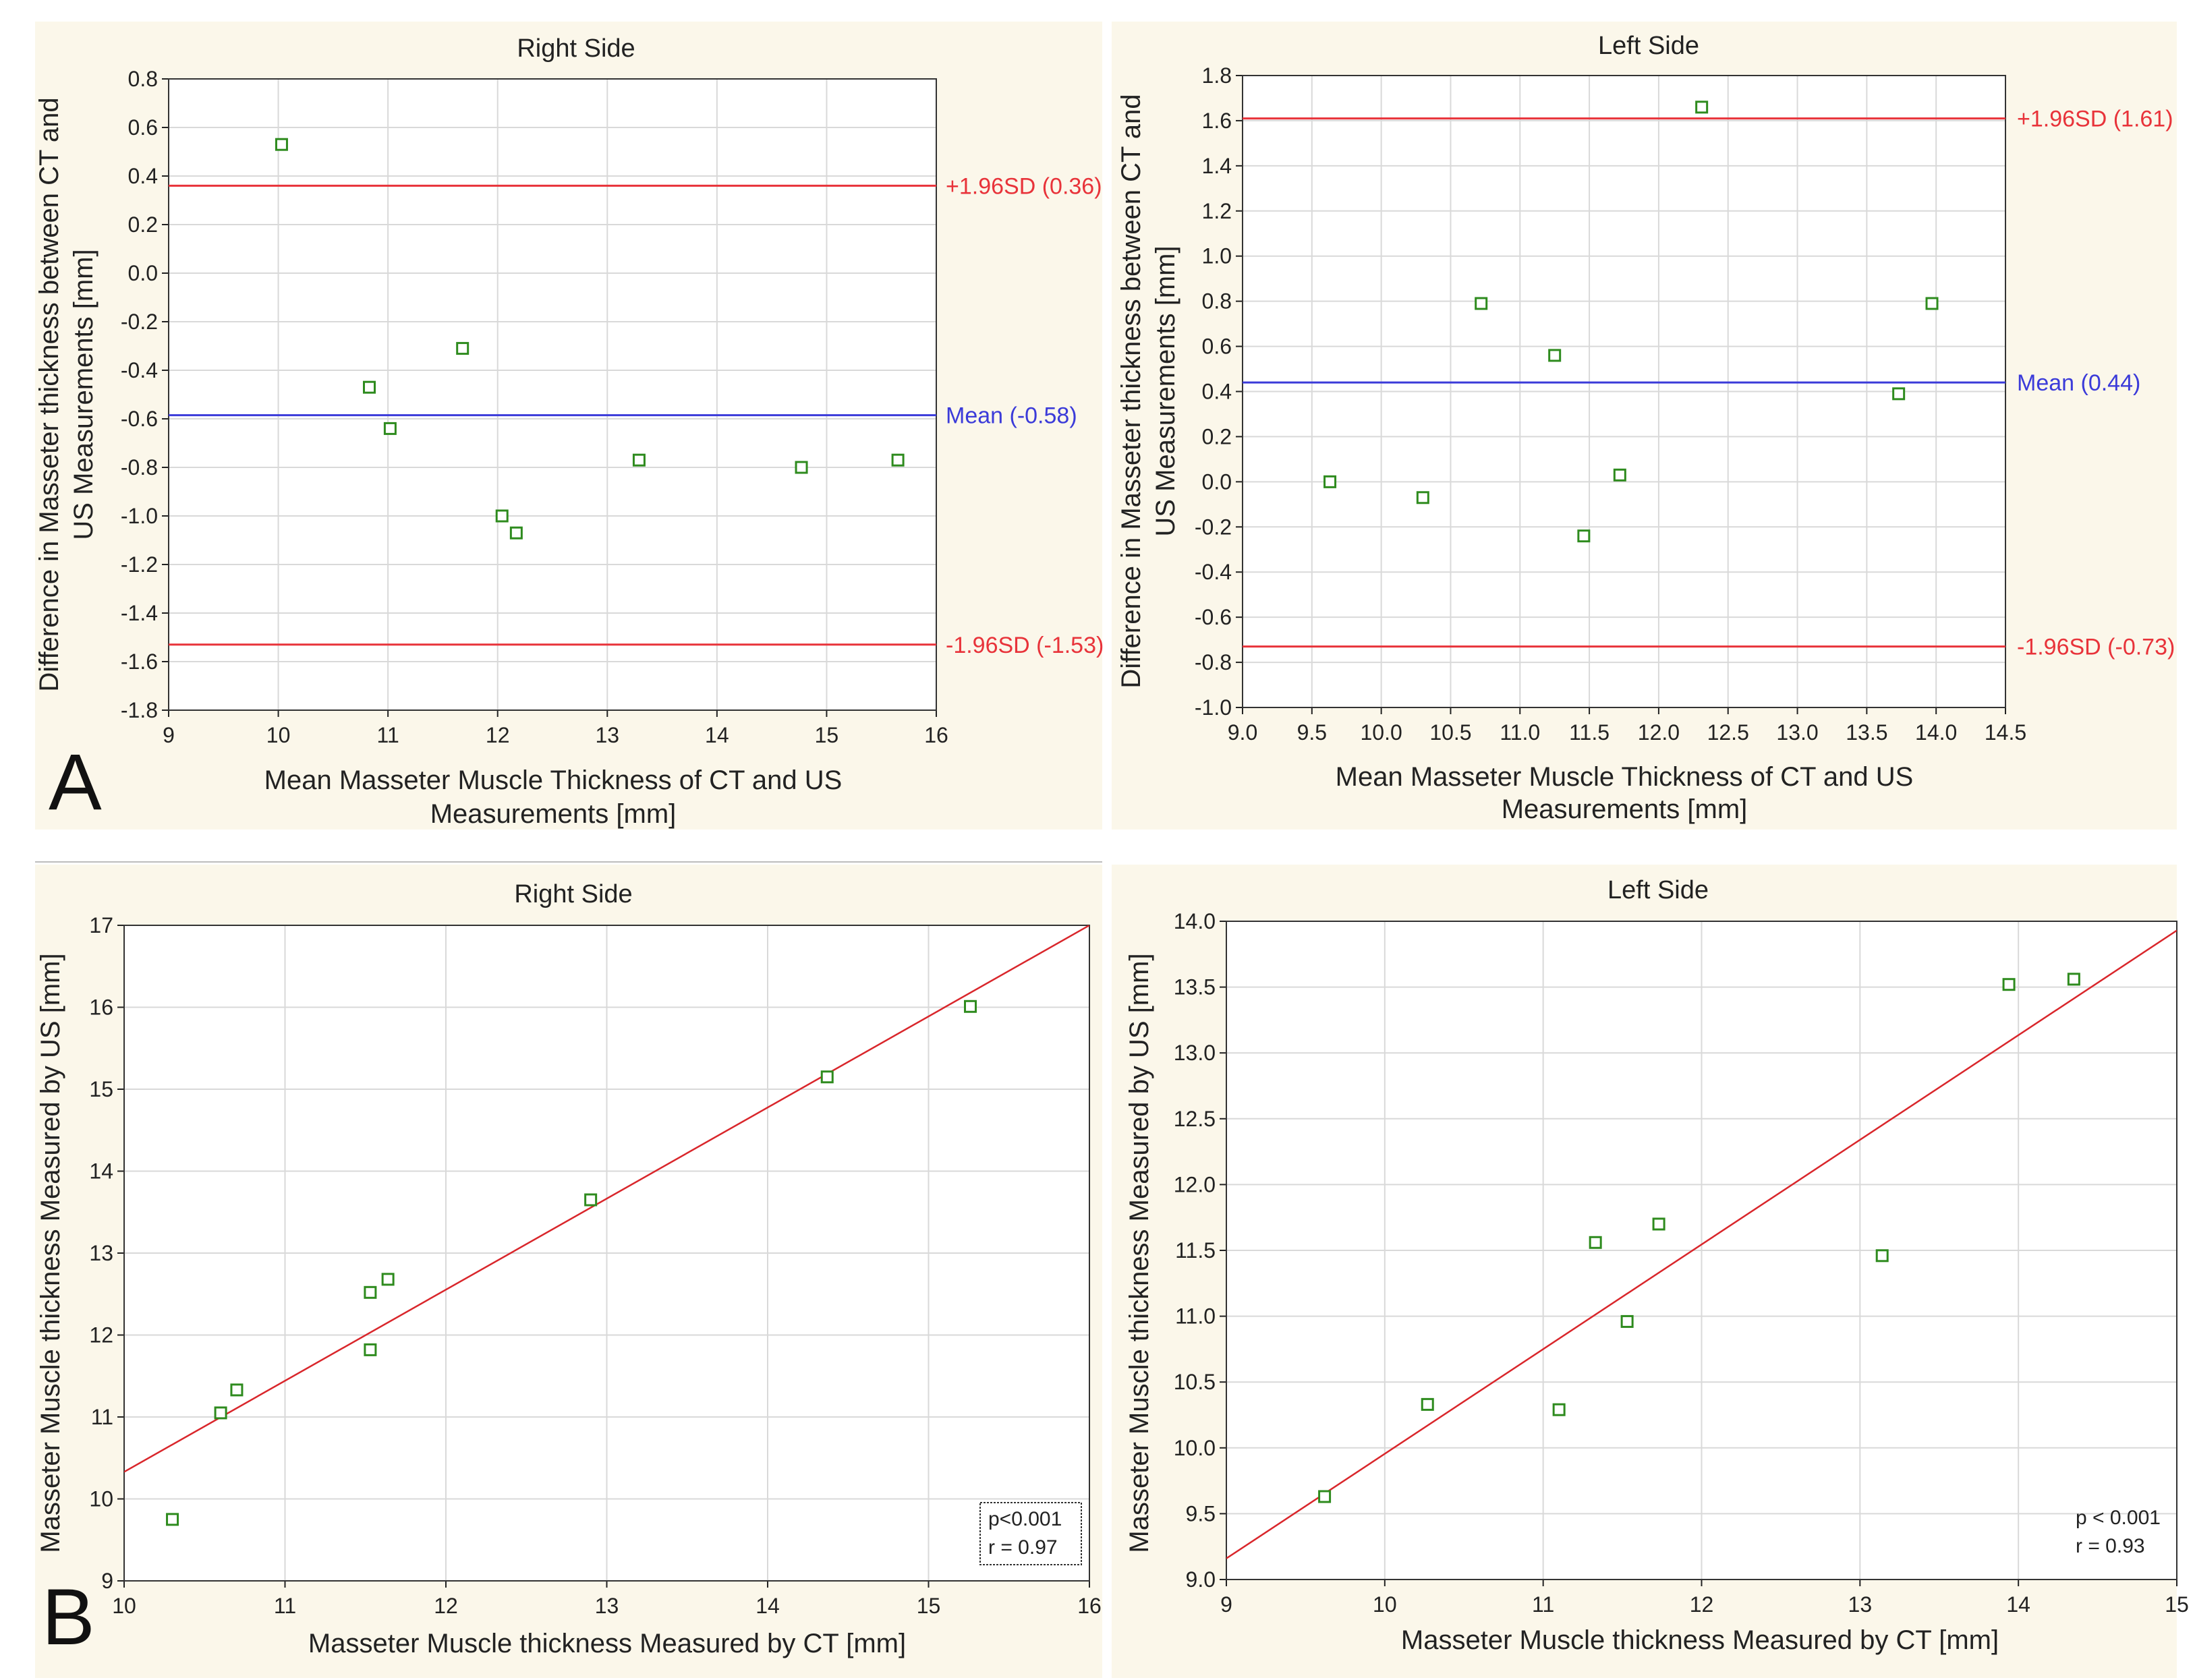 The width and height of the screenshot is (2193, 1680). Describe the element at coordinates (1728, 732) in the screenshot. I see `x-tick-label: 12.5` at that location.